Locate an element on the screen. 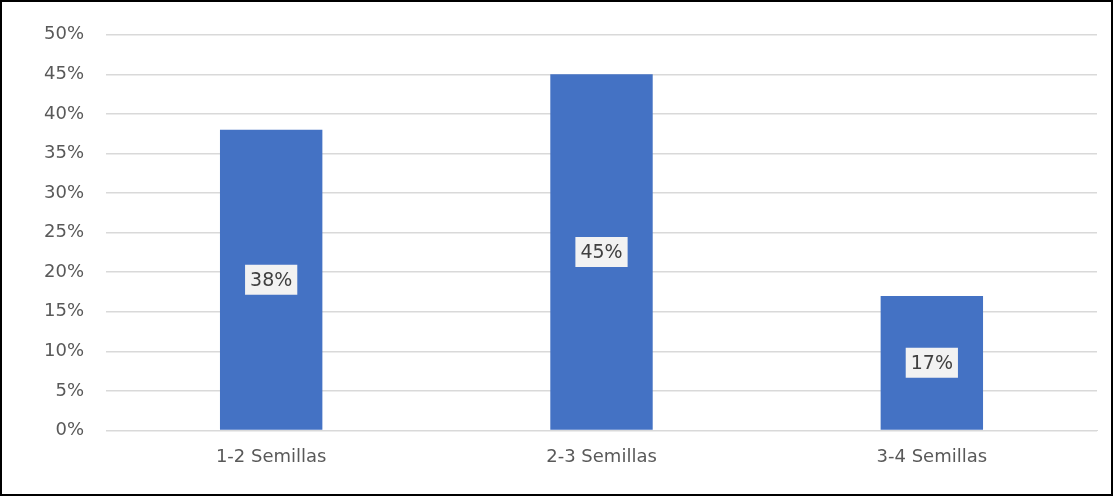 This screenshot has width=1113, height=496. x-tick-label: 1-2 Semillas is located at coordinates (271, 455).